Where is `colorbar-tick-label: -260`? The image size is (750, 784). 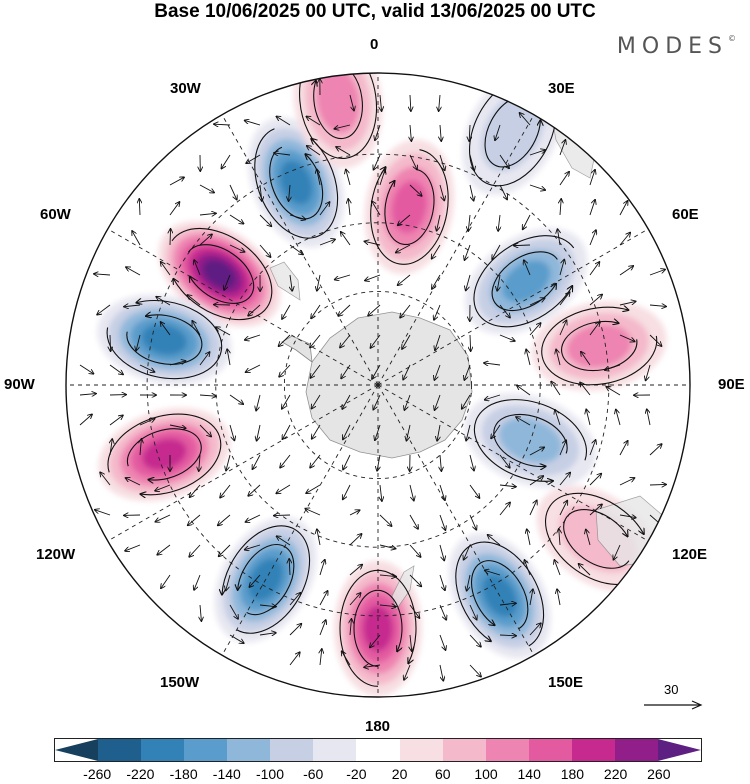 colorbar-tick-label: -260 is located at coordinates (97, 774).